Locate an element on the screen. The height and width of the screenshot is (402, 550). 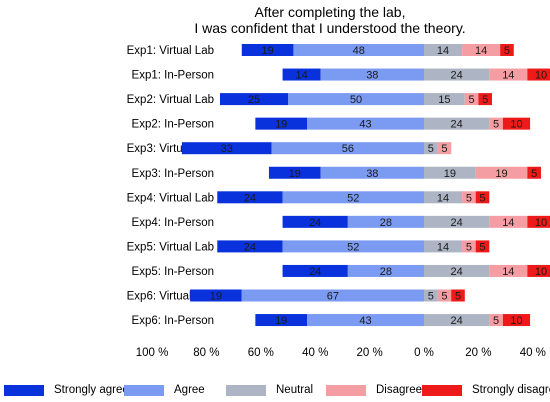
data-label: 38 is located at coordinates (372, 174).